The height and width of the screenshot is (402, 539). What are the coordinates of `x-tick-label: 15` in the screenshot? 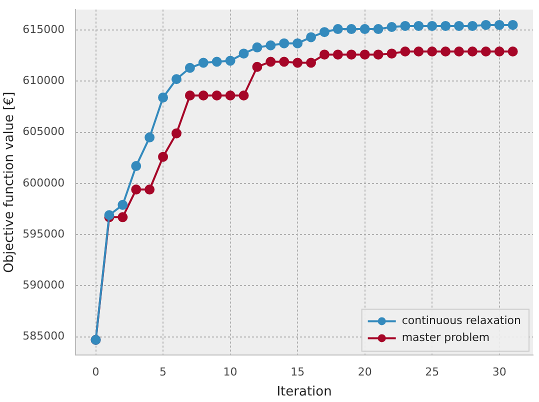 It's located at (297, 372).